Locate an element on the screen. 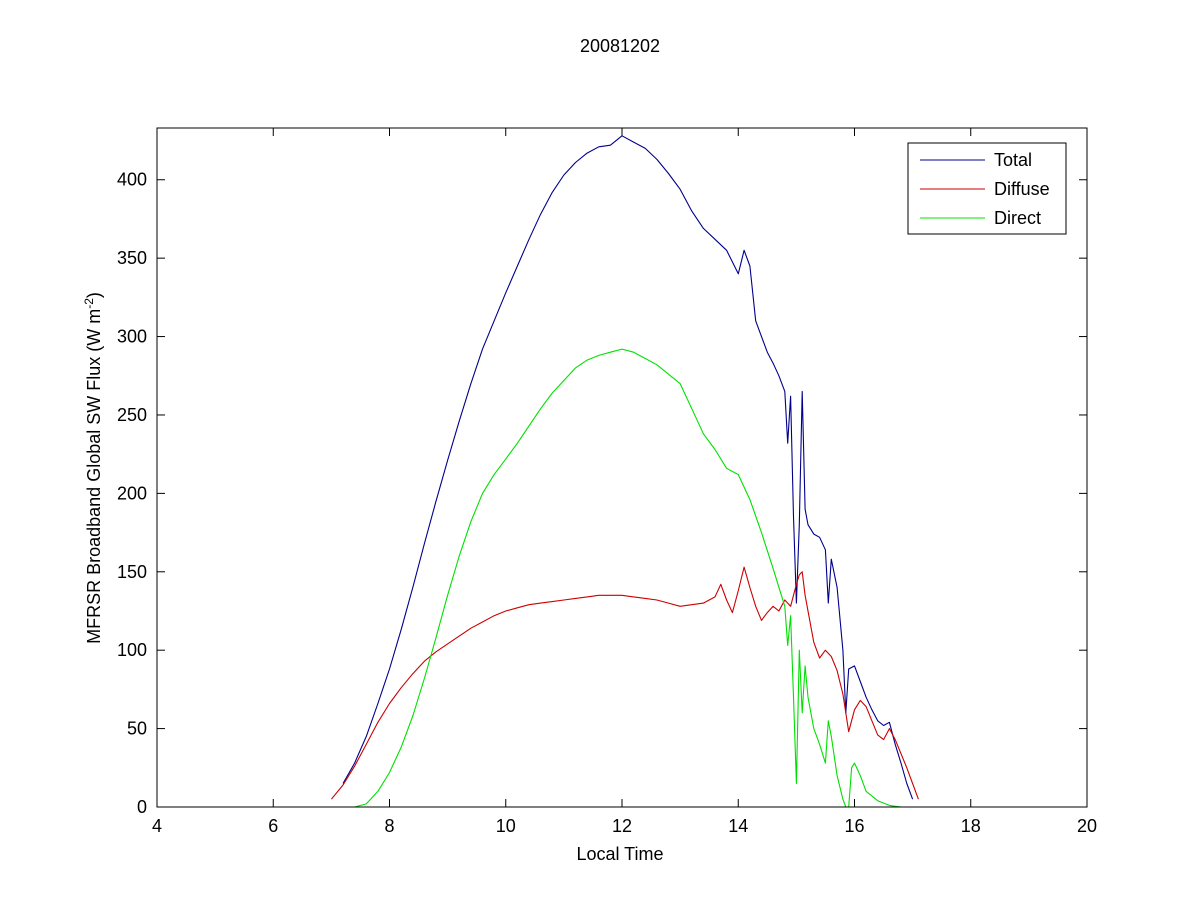 Image resolution: width=1200 pixels, height=900 pixels. chart-title: 20081202 is located at coordinates (620, 46).